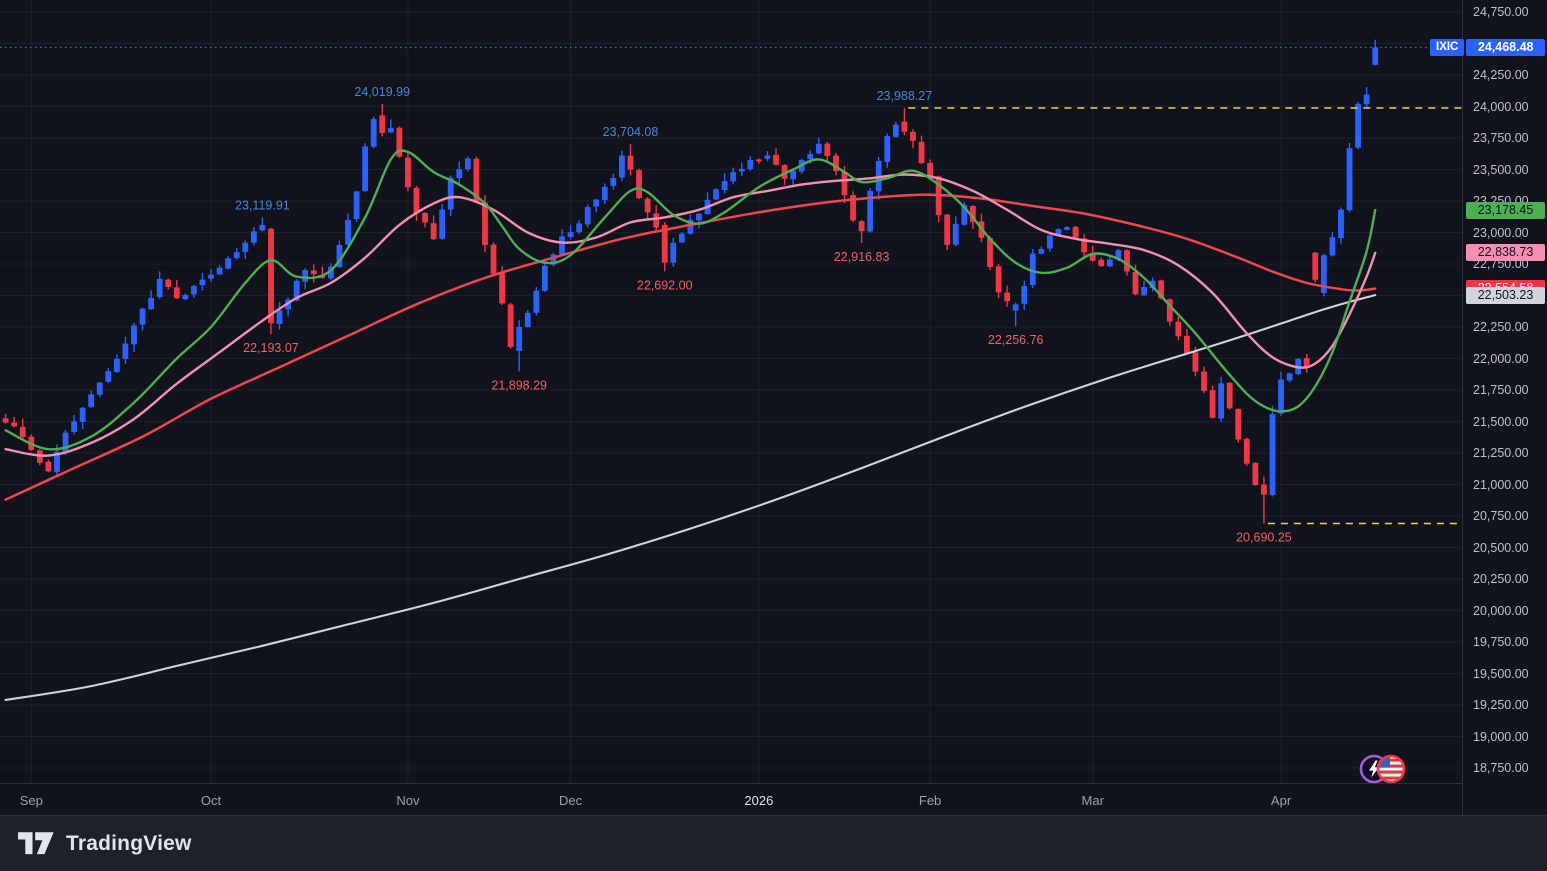 This screenshot has width=1547, height=871. What do you see at coordinates (1501, 169) in the screenshot?
I see `y-axis-label: 23,500.00` at bounding box center [1501, 169].